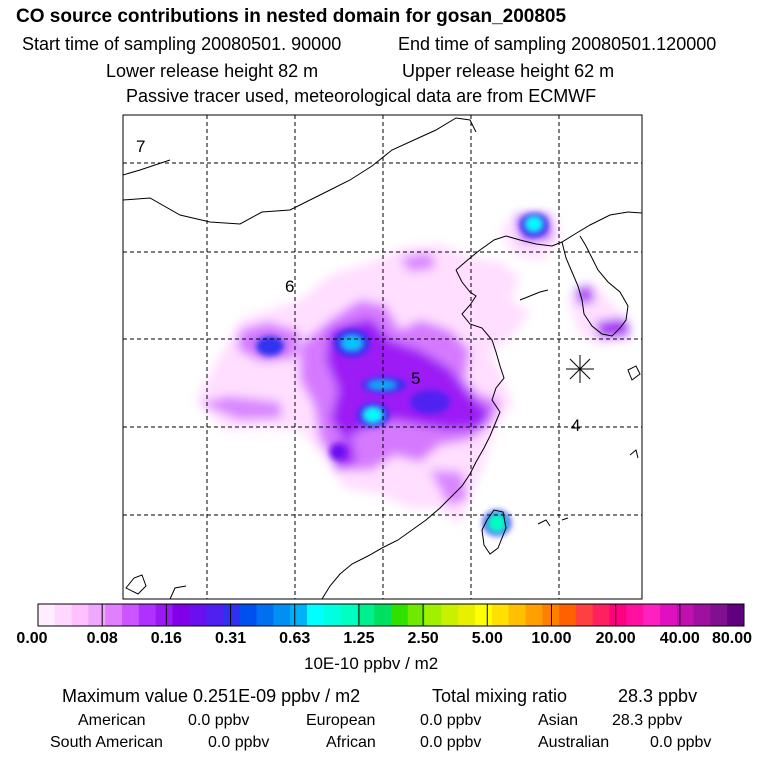 The width and height of the screenshot is (768, 768). Describe the element at coordinates (359, 638) in the screenshot. I see `color-scale-tick: 1.25` at that location.